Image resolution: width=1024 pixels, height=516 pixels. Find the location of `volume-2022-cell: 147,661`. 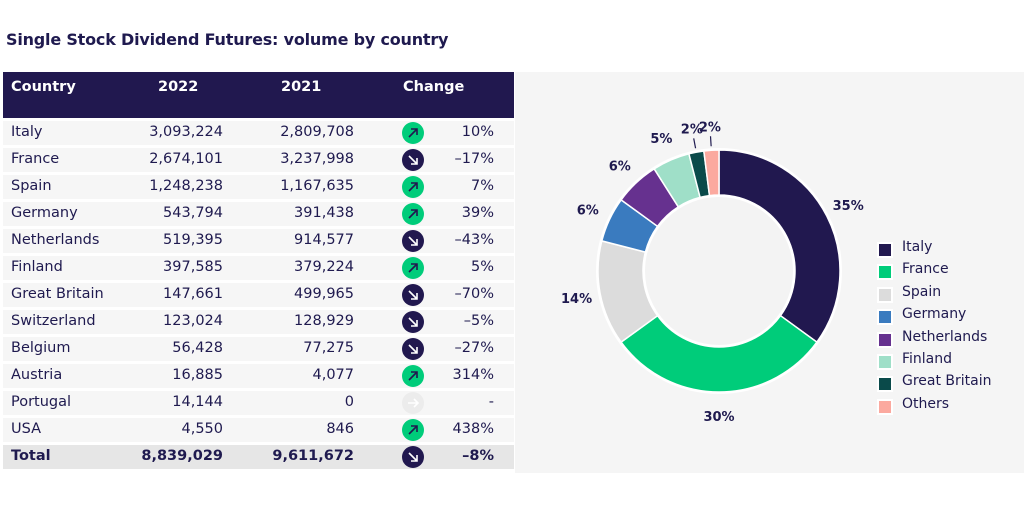

volume-2022-cell: 147,661 is located at coordinates (193, 294).